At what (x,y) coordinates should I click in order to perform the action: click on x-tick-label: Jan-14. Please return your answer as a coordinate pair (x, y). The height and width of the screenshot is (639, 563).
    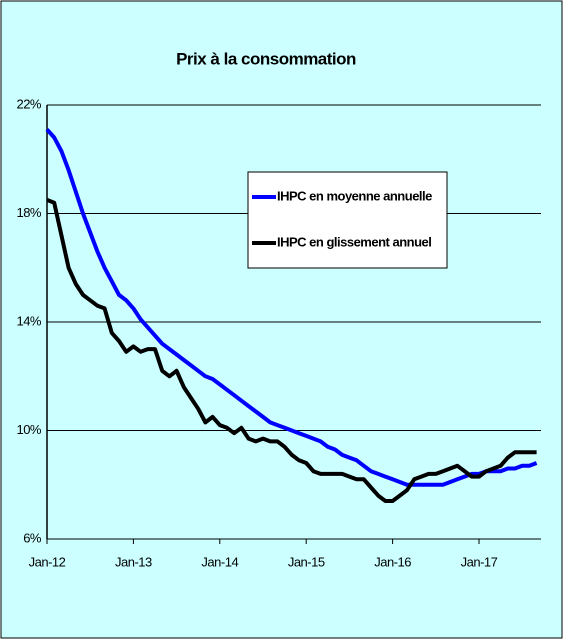
    Looking at the image, I should click on (219, 561).